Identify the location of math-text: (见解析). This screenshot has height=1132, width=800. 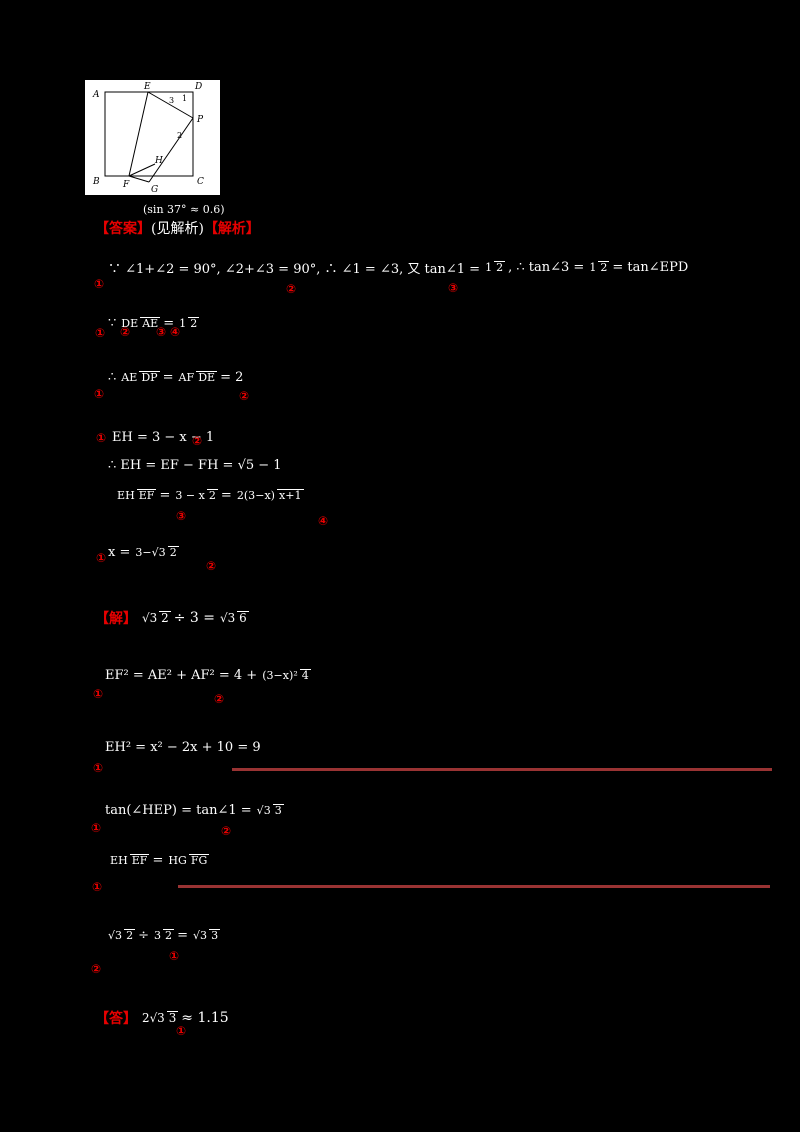
(177, 229).